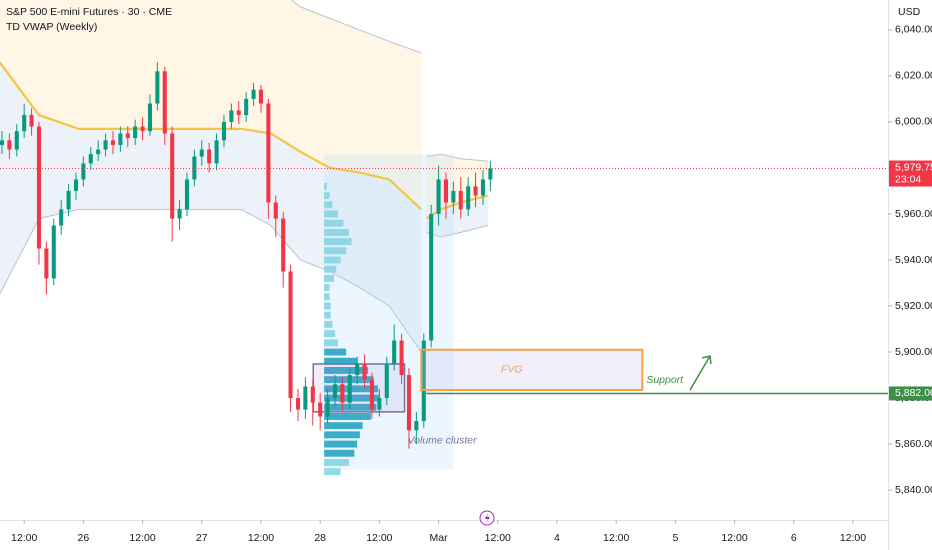 This screenshot has width=932, height=550. What do you see at coordinates (913, 122) in the screenshot?
I see `y-tick-label: 6,000.00` at bounding box center [913, 122].